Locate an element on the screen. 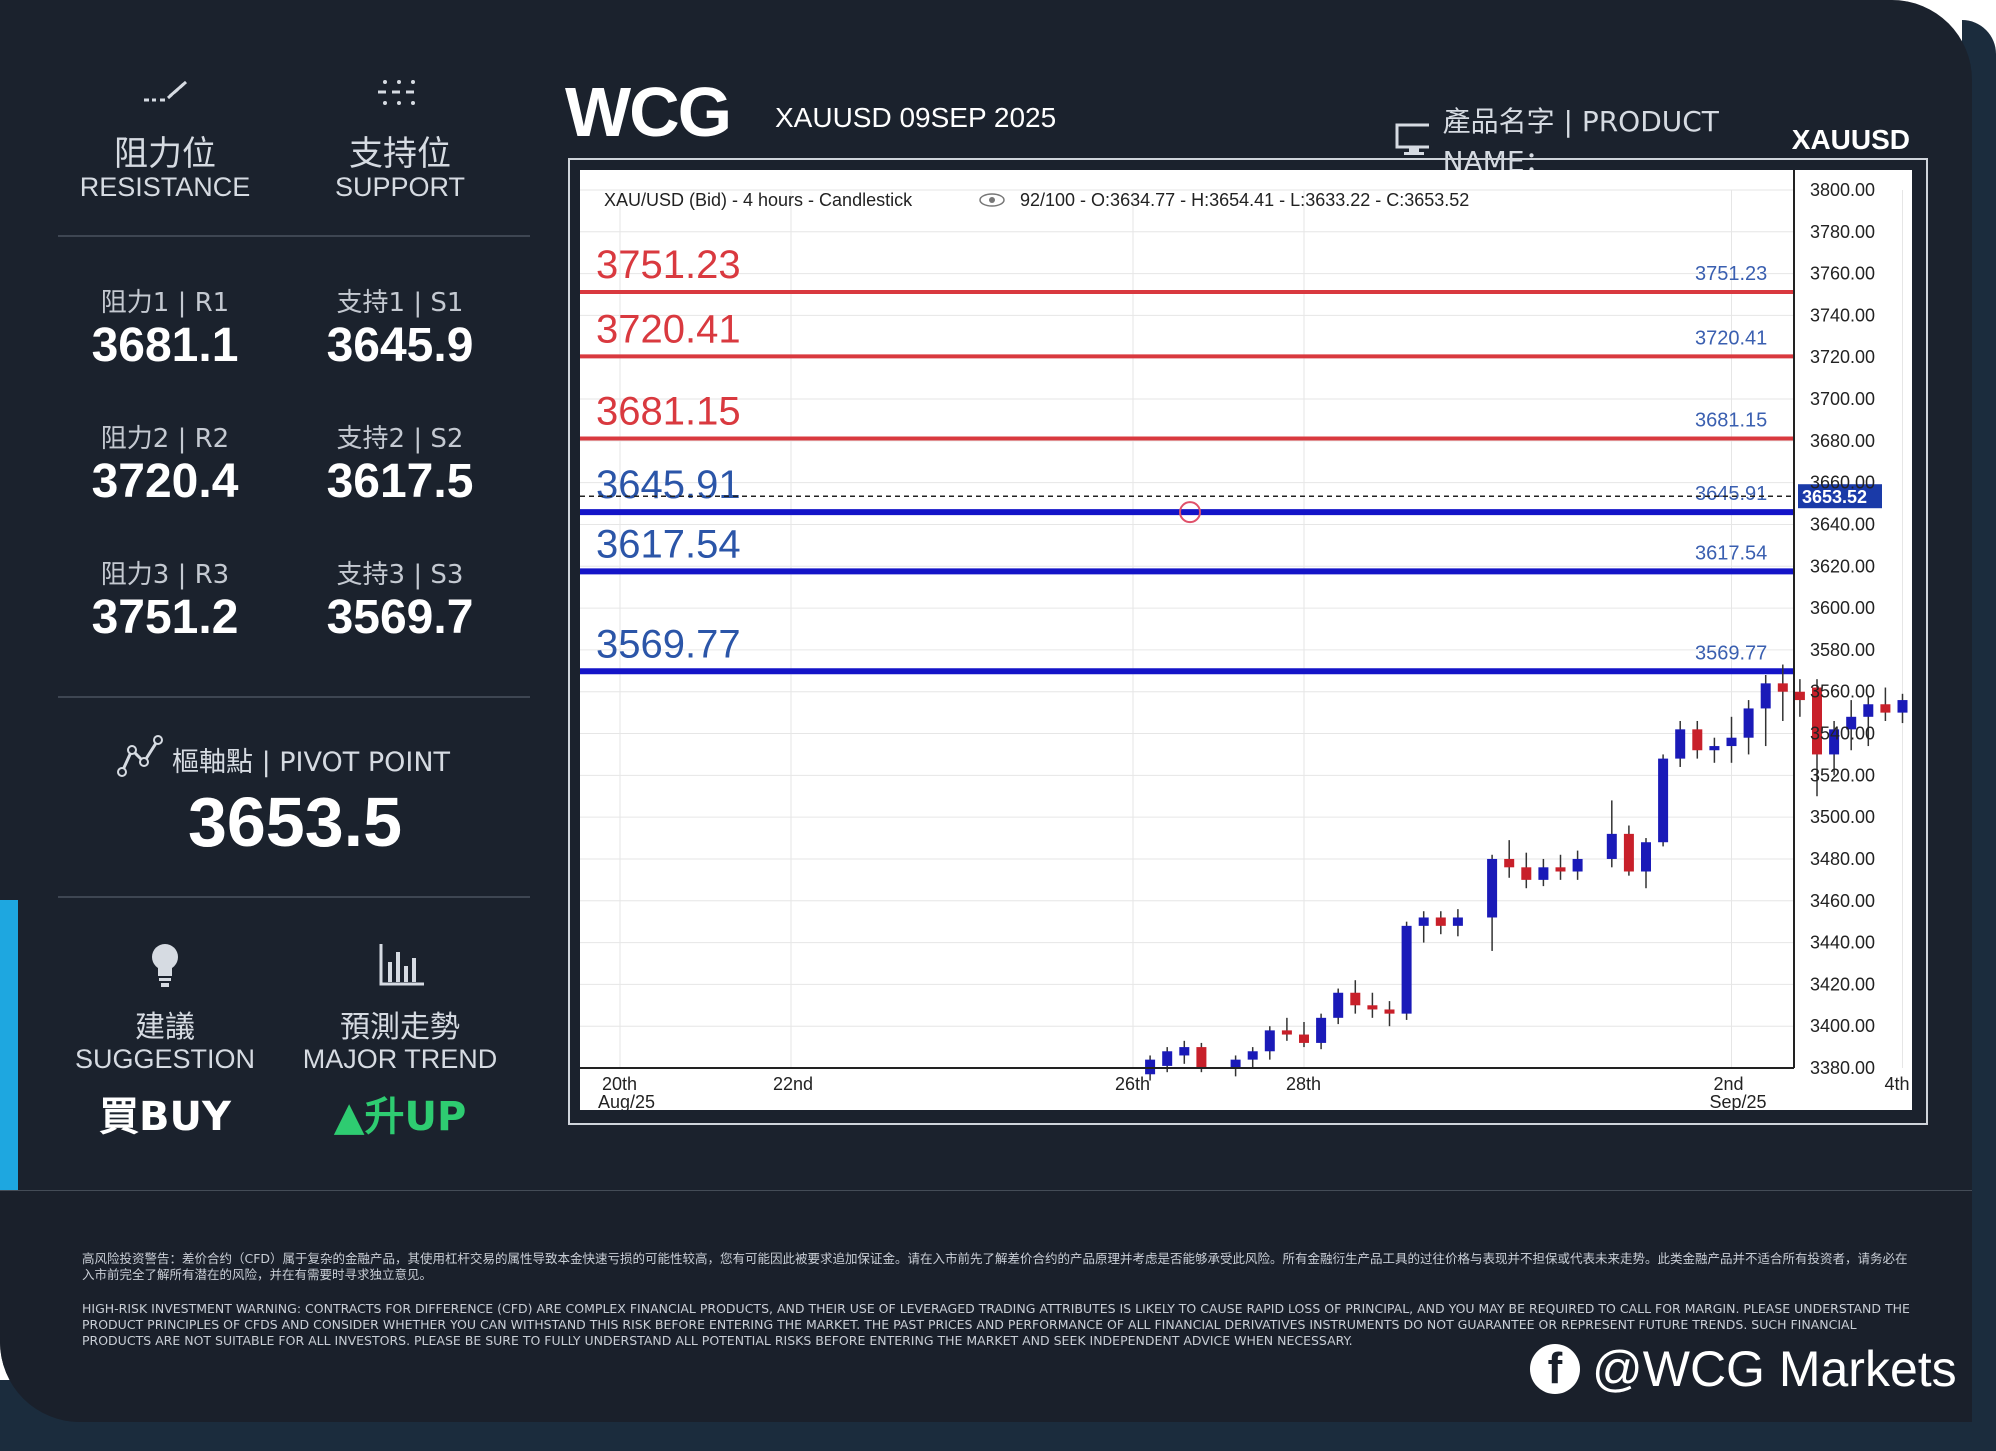 Image resolution: width=1996 pixels, height=1451 pixels. y-tick-label: 3780.00 is located at coordinates (1842, 232).